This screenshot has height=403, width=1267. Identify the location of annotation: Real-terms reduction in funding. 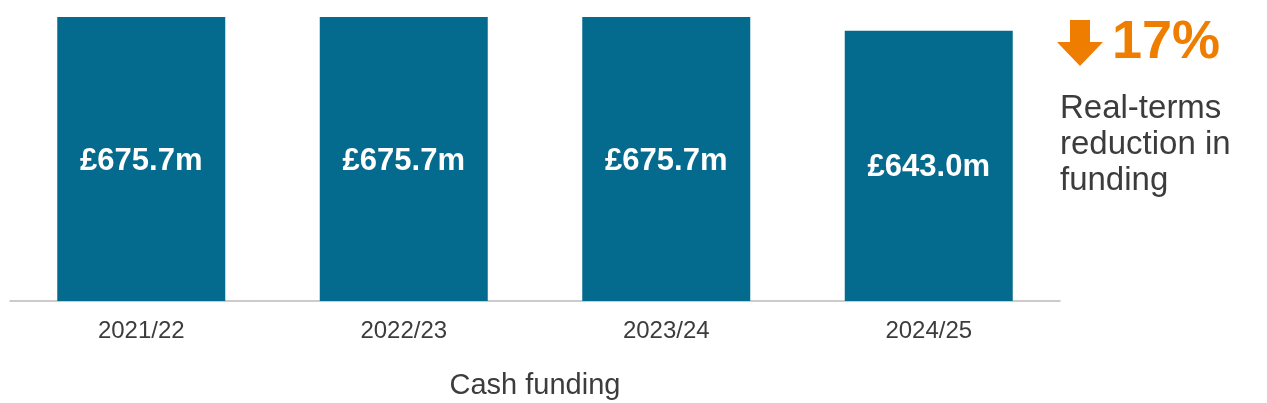
(1150, 142).